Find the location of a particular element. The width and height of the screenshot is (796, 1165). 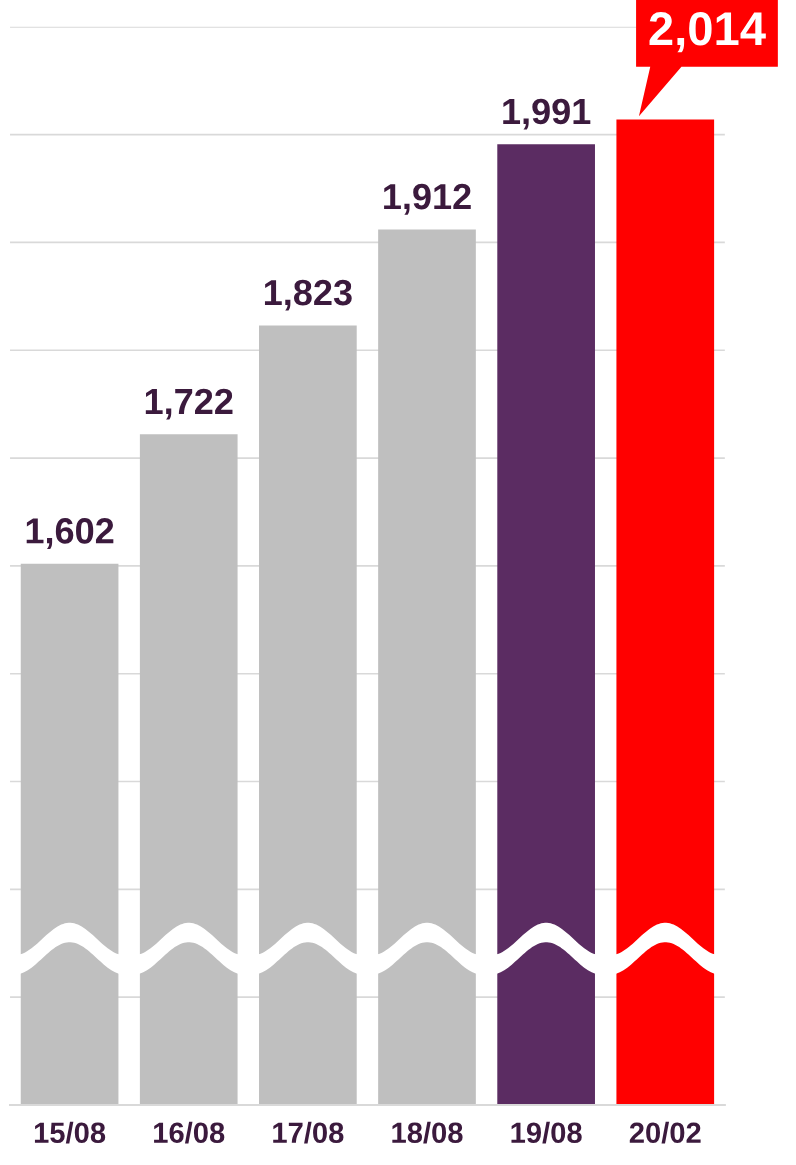

data-label: 1,823 is located at coordinates (308, 295).